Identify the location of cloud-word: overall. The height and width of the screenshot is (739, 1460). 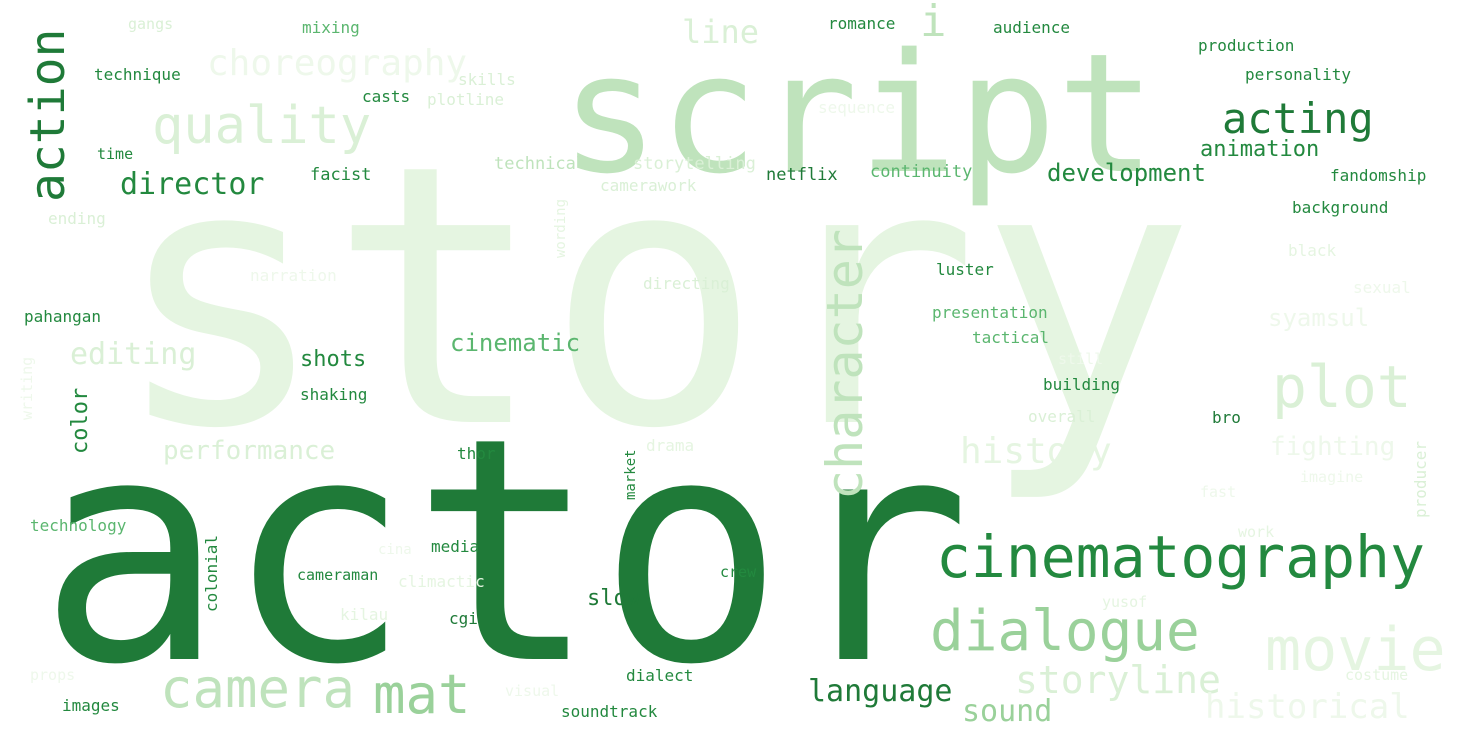
(1062, 416).